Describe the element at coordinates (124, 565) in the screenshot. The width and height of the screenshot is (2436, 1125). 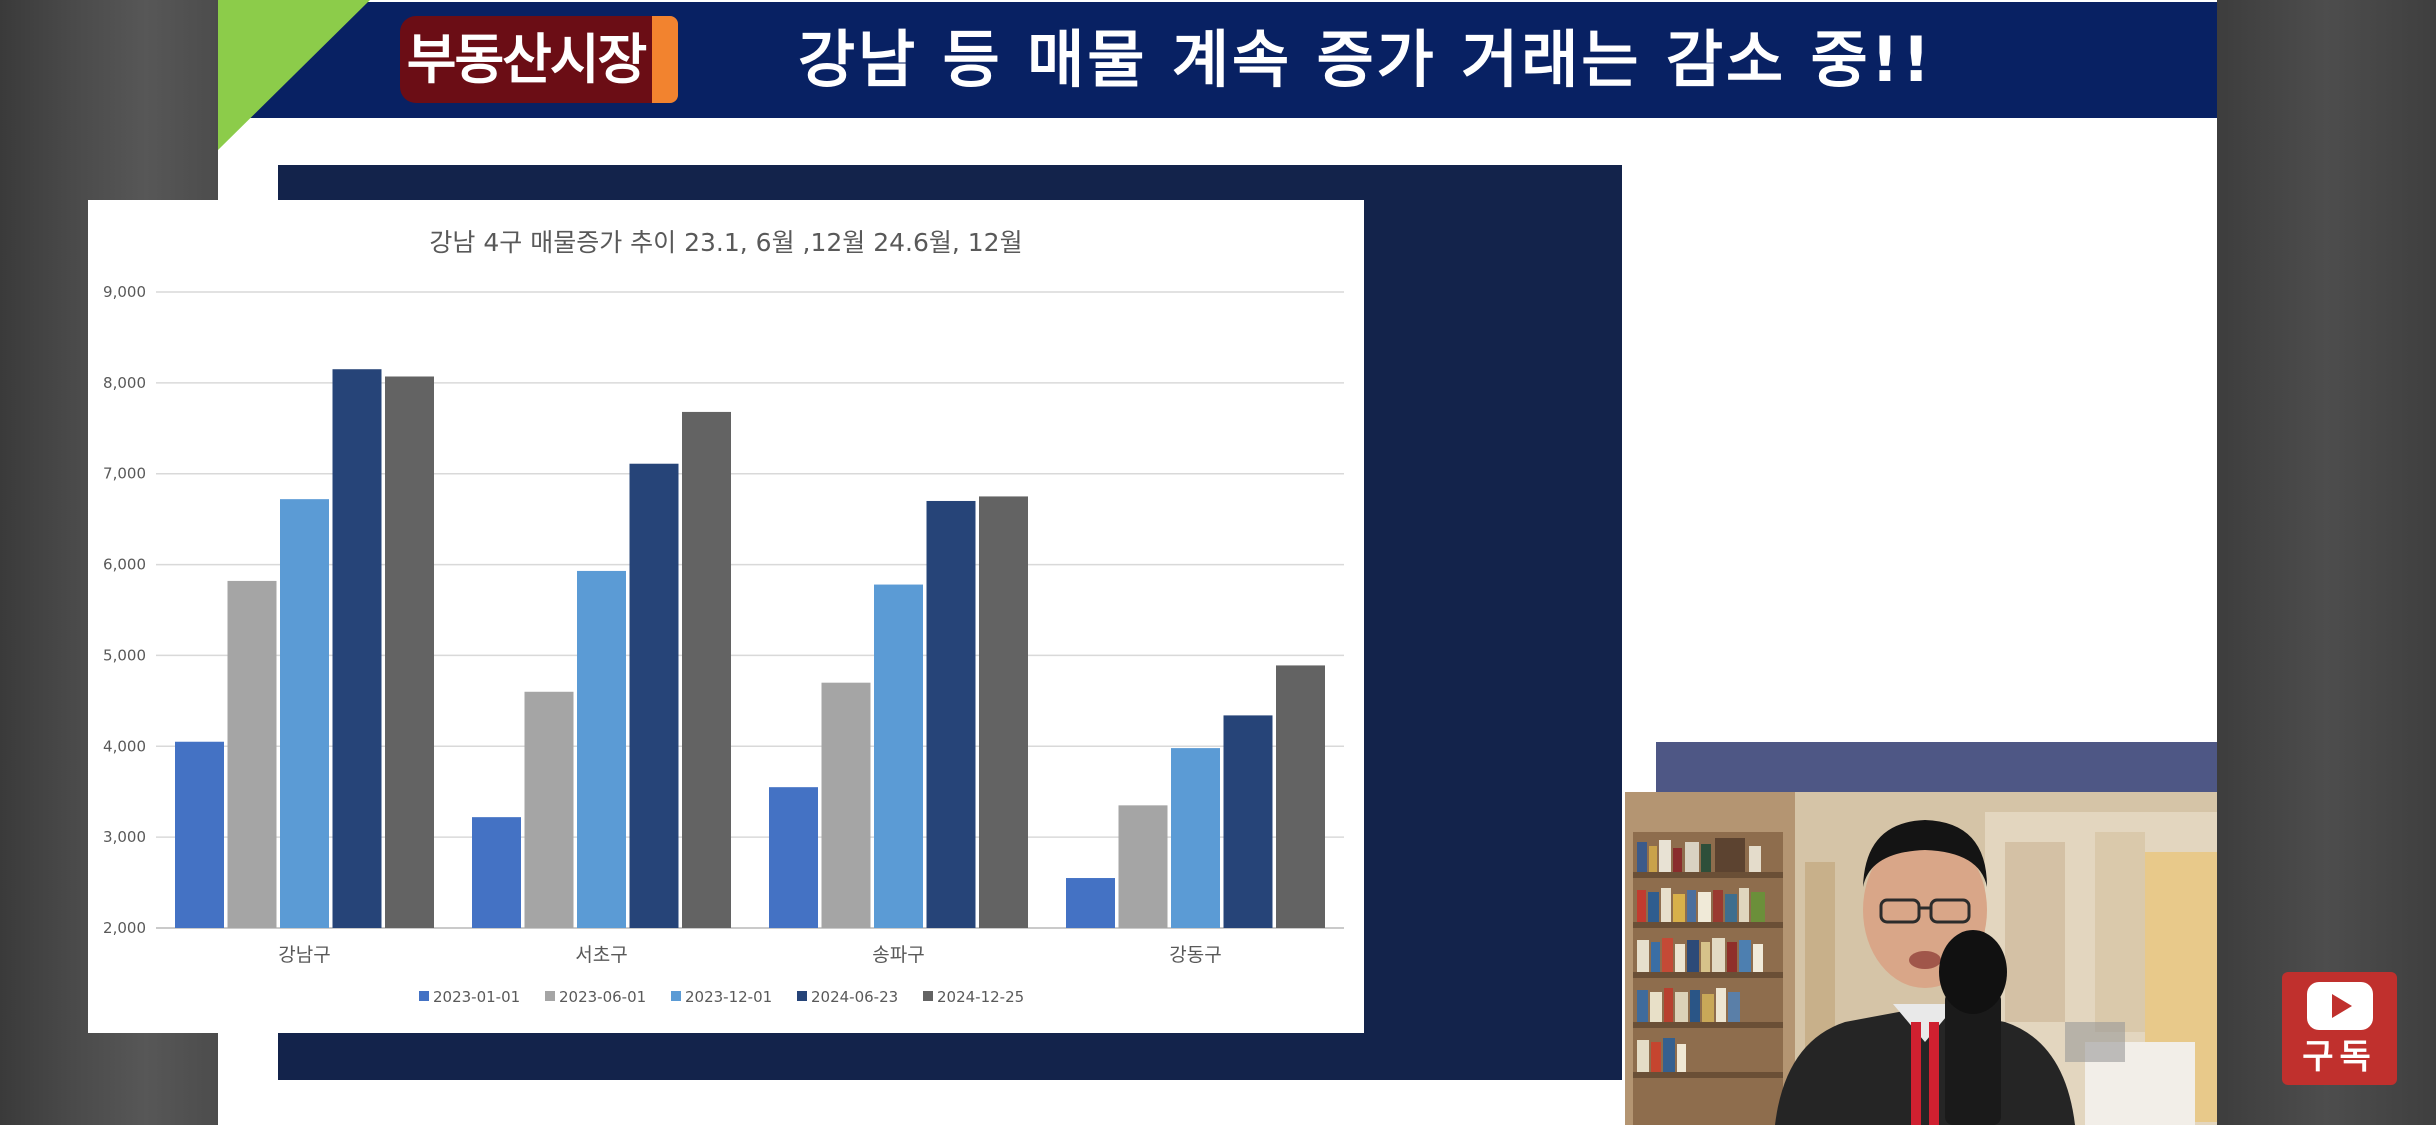
I see `y-tick-label: 6,000` at that location.